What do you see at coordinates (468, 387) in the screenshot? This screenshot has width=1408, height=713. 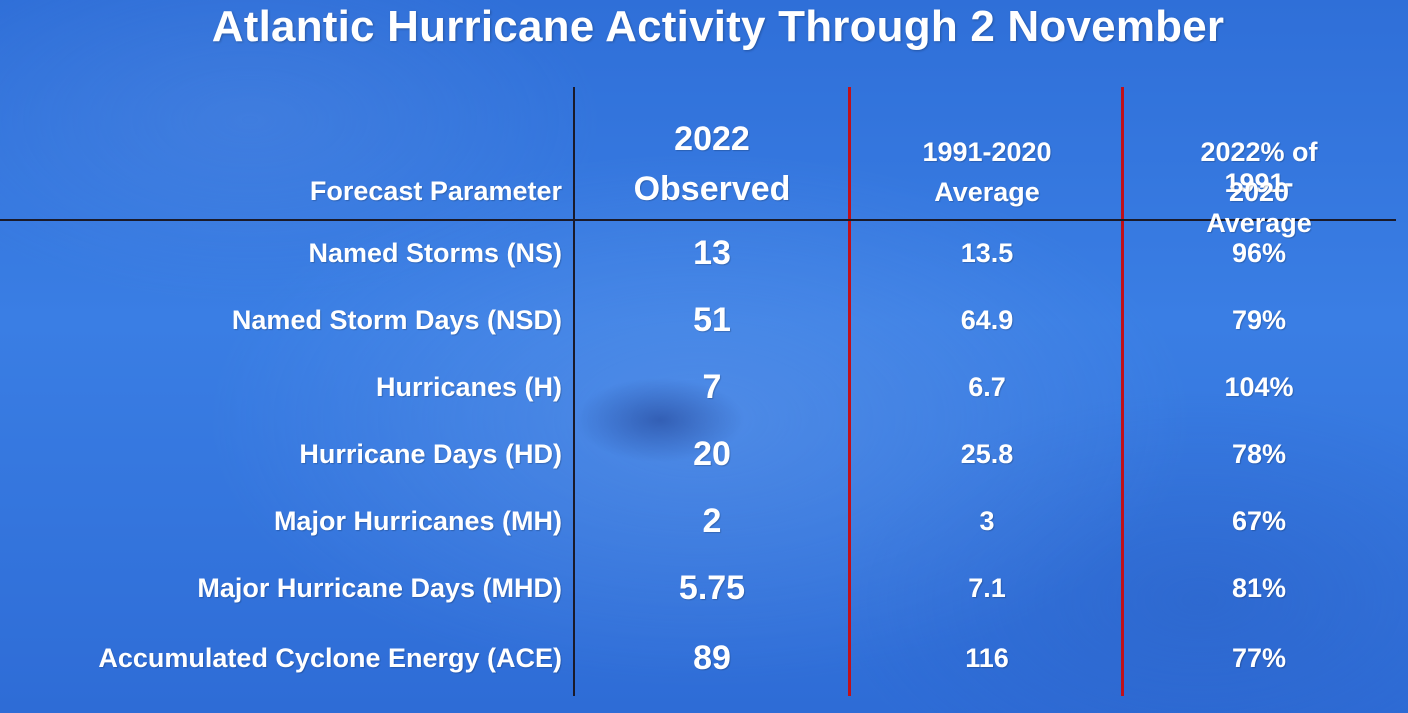 I see `cell-parameter: Hurricanes (H)` at bounding box center [468, 387].